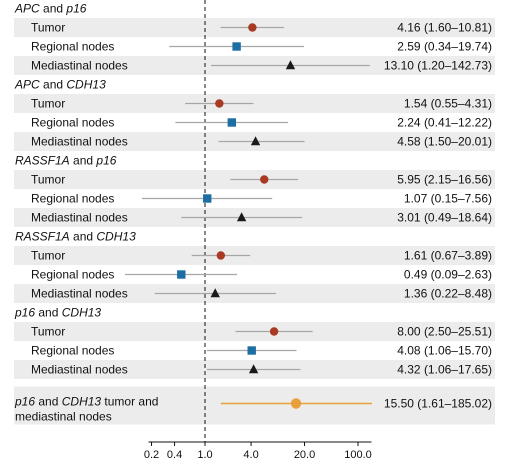 Image resolution: width=507 pixels, height=469 pixels. Describe the element at coordinates (444, 332) in the screenshot. I see `ci-text: 8.00 (2.50–25.51)` at that location.